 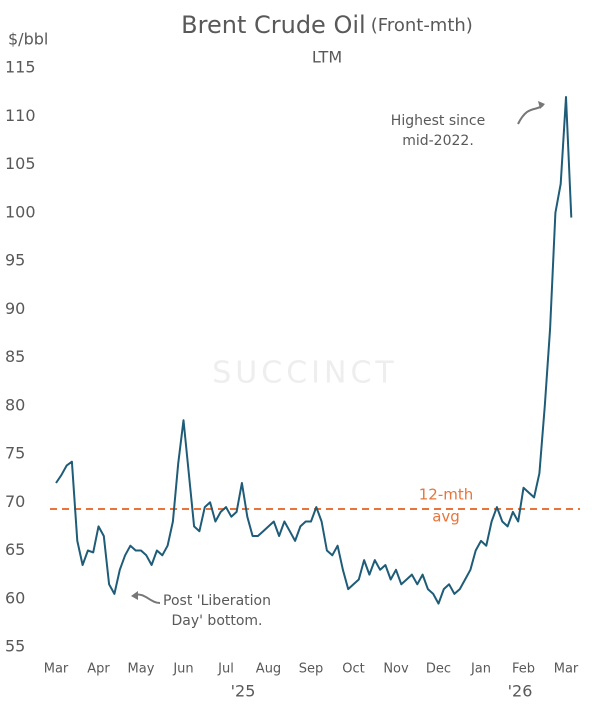 I want to click on annotation: mid-2022., so click(x=438, y=141).